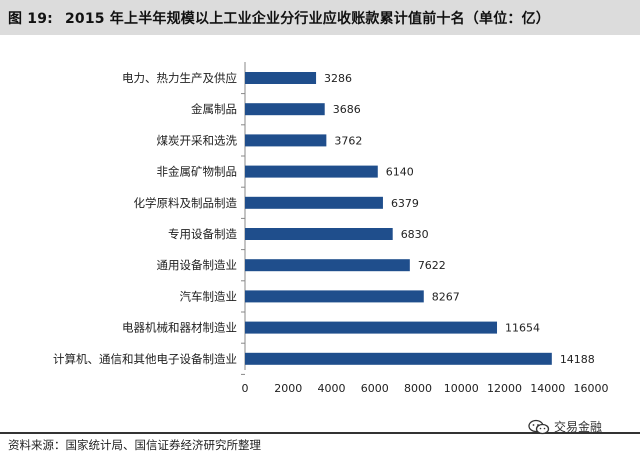 The width and height of the screenshot is (640, 463). Describe the element at coordinates (446, 296) in the screenshot. I see `value-label: 8267` at that location.